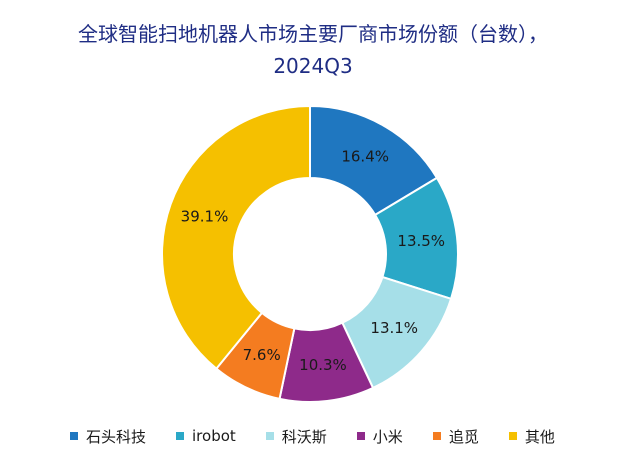  What do you see at coordinates (304, 436) in the screenshot?
I see `legend-label-3: 科沃斯` at bounding box center [304, 436].